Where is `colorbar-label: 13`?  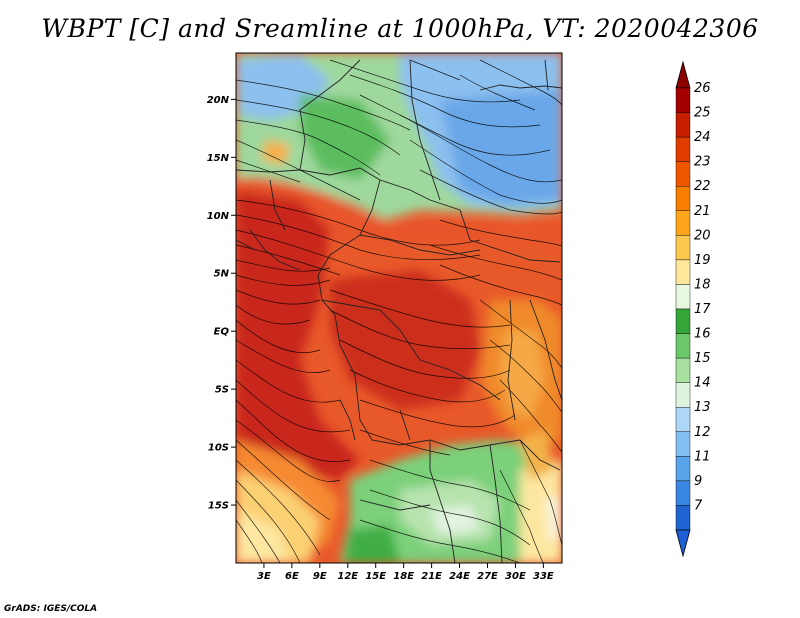 colorbar-label: 13 is located at coordinates (702, 407).